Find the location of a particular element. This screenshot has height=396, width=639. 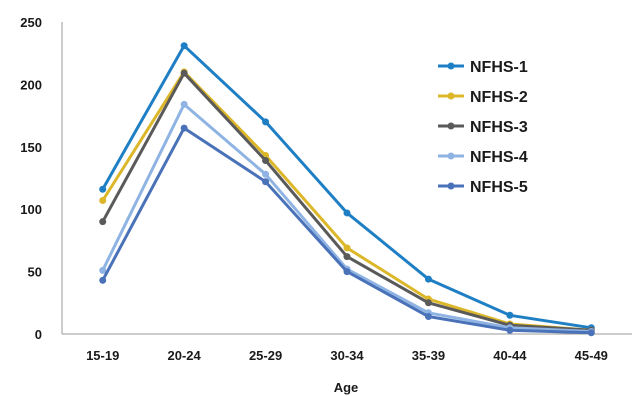

legend-label: NFHS-1 is located at coordinates (499, 67).